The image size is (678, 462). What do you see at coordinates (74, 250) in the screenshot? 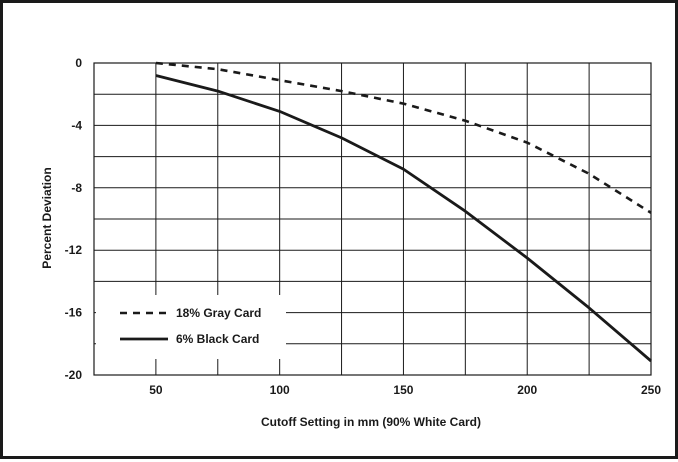
I see `y-tick-label: -12` at bounding box center [74, 250].